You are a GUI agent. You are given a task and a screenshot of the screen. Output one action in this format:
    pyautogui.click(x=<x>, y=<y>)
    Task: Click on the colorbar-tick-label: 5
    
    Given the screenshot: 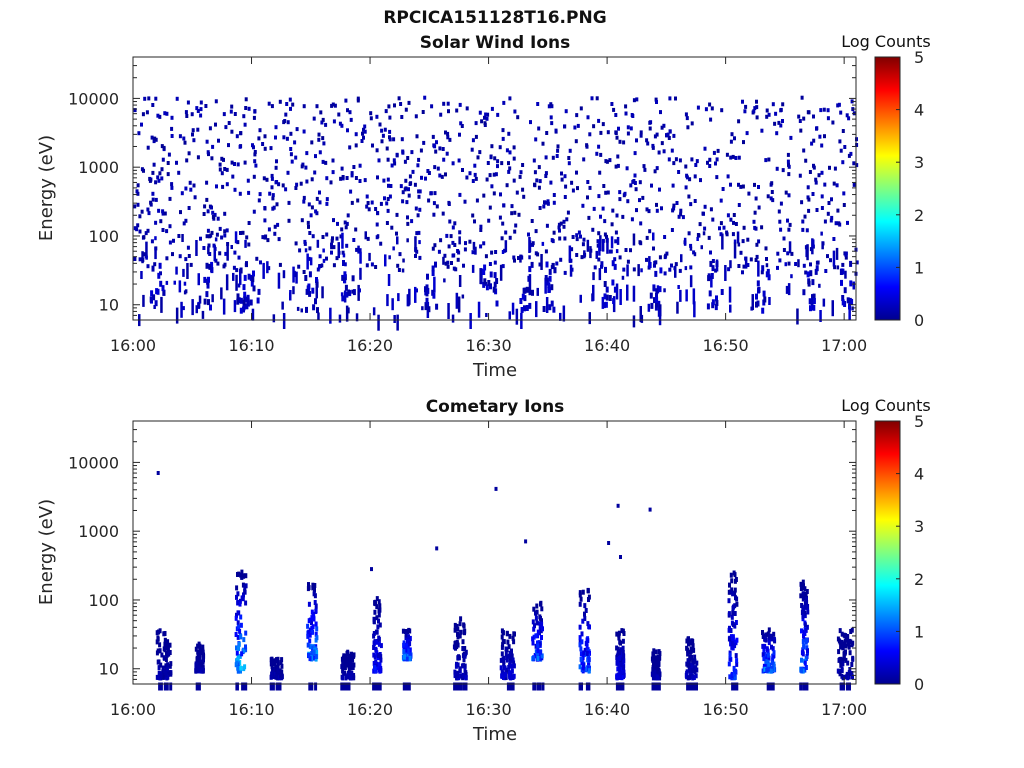 What is the action you would take?
    pyautogui.click(x=919, y=57)
    